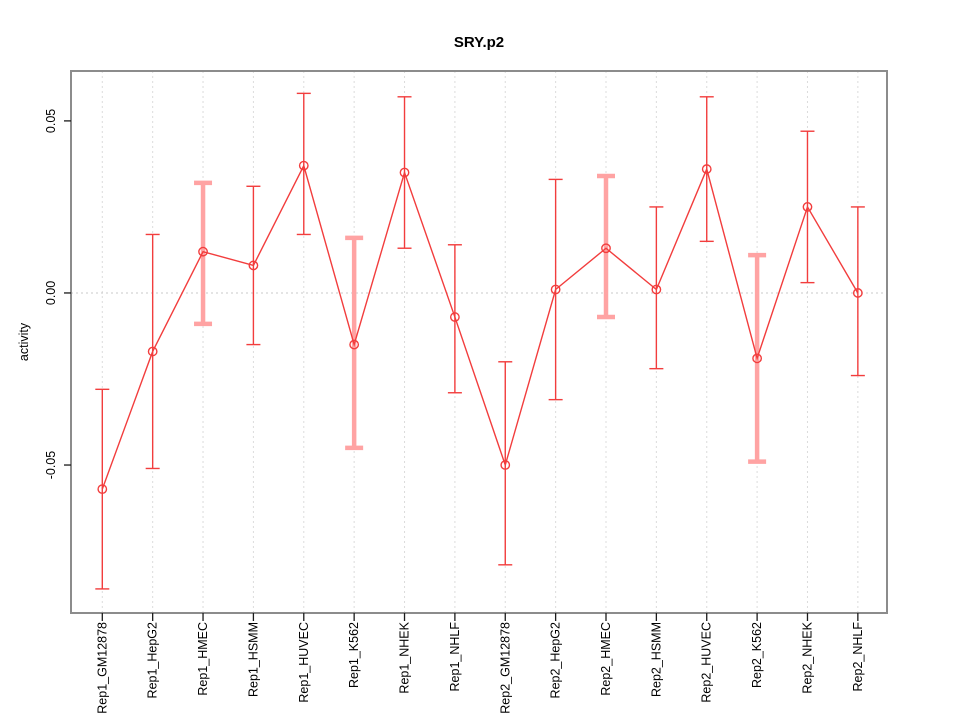 The width and height of the screenshot is (960, 720). I want to click on x-tick-label: Rep2_HUVEC, so click(707, 662).